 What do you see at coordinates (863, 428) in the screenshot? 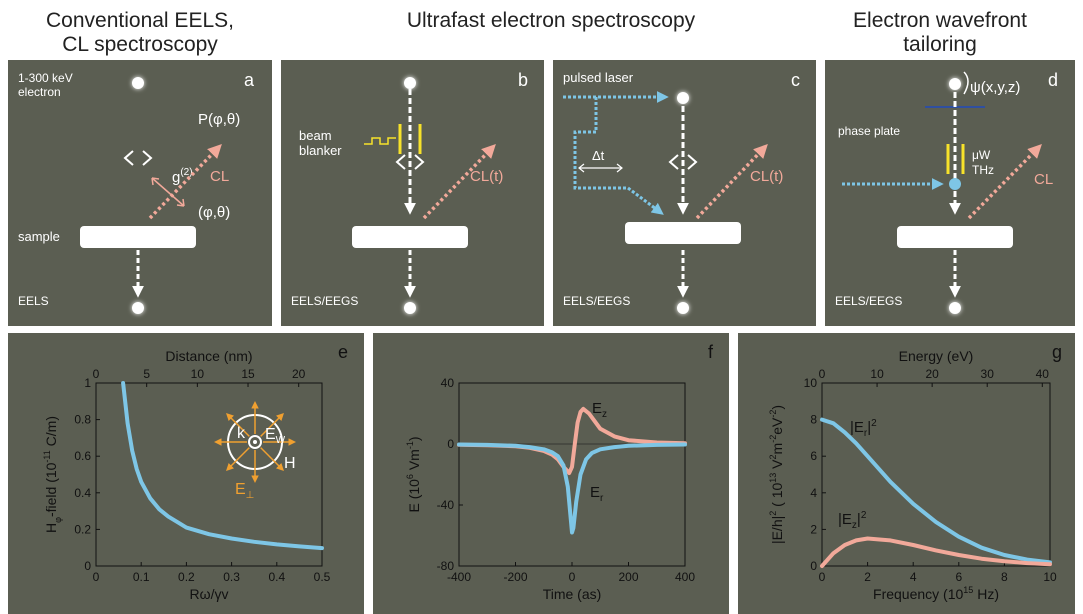
I see `er-series-label: |Er|2` at bounding box center [863, 428].